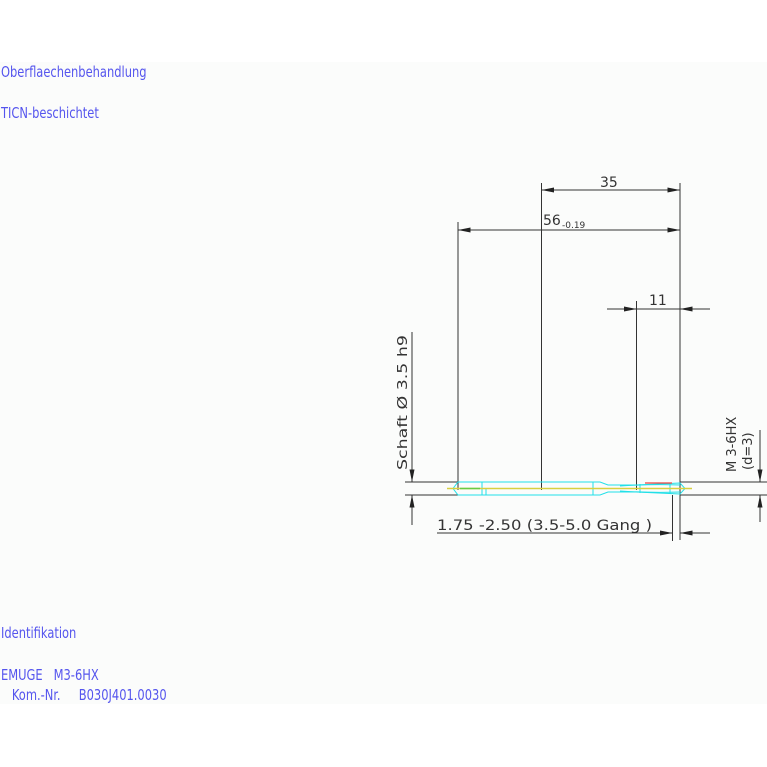 This screenshot has width=767, height=767. What do you see at coordinates (552, 221) in the screenshot?
I see `dim-56-label: 56` at bounding box center [552, 221].